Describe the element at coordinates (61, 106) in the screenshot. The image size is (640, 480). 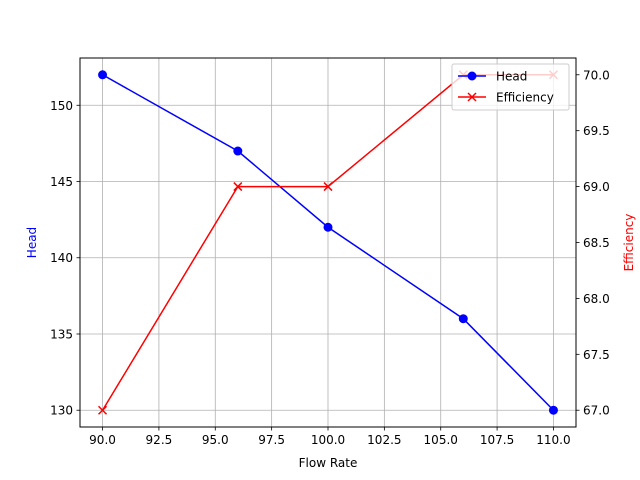
I see `left-y-tick-label: 150` at that location.